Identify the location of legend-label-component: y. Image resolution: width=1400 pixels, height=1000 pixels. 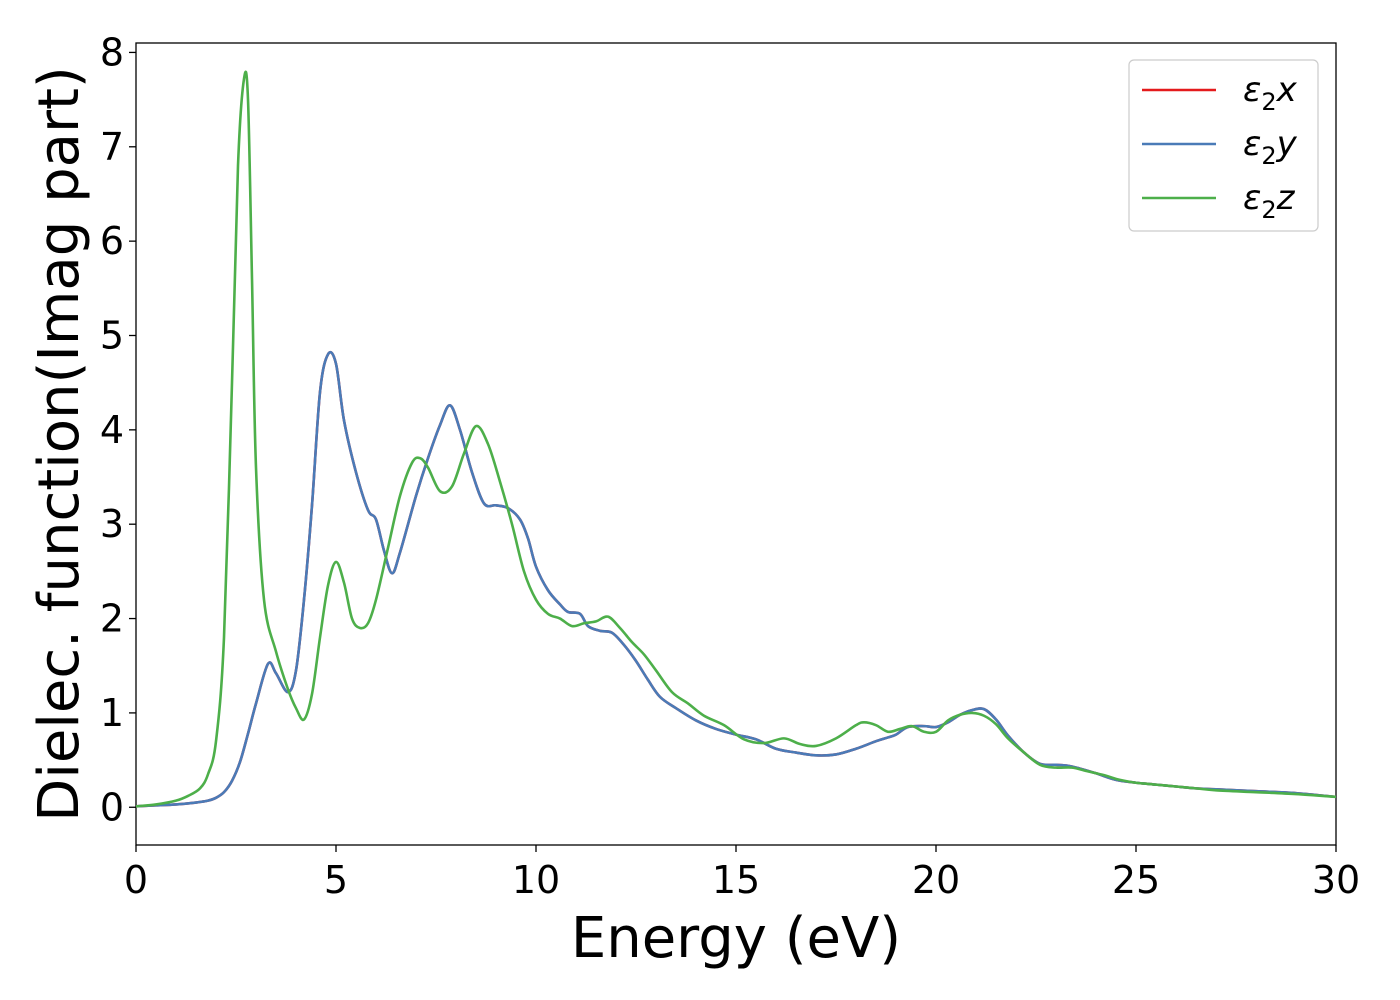
(1287, 144).